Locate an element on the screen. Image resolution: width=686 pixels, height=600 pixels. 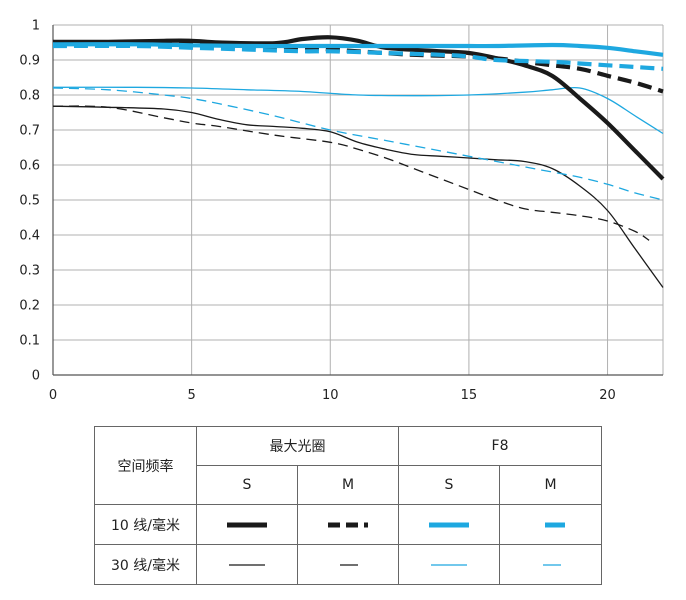
sample-blue-thin-solid is located at coordinates (449, 564).